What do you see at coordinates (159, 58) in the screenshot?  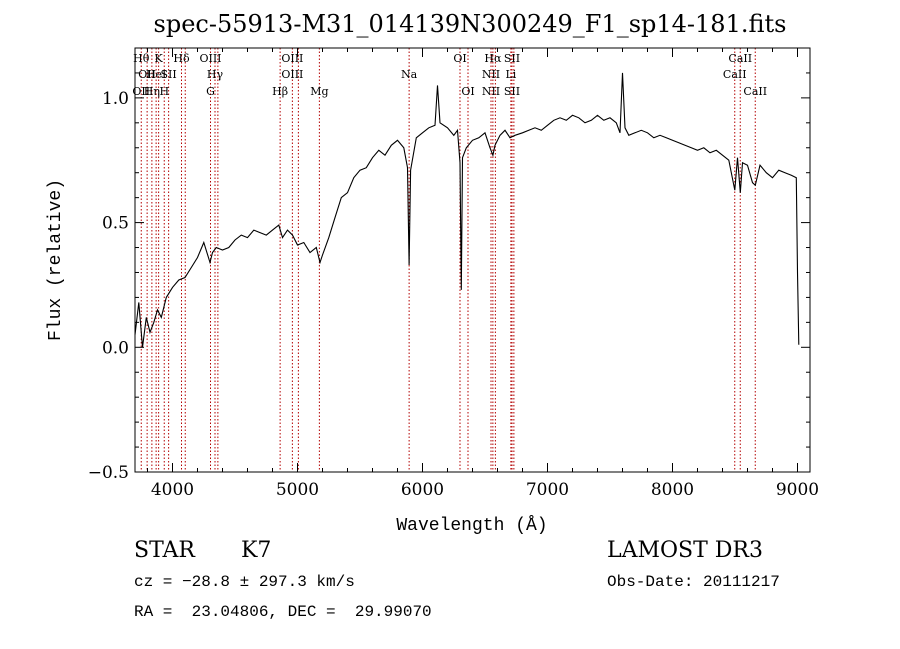 I see `spectral-line-label: K` at bounding box center [159, 58].